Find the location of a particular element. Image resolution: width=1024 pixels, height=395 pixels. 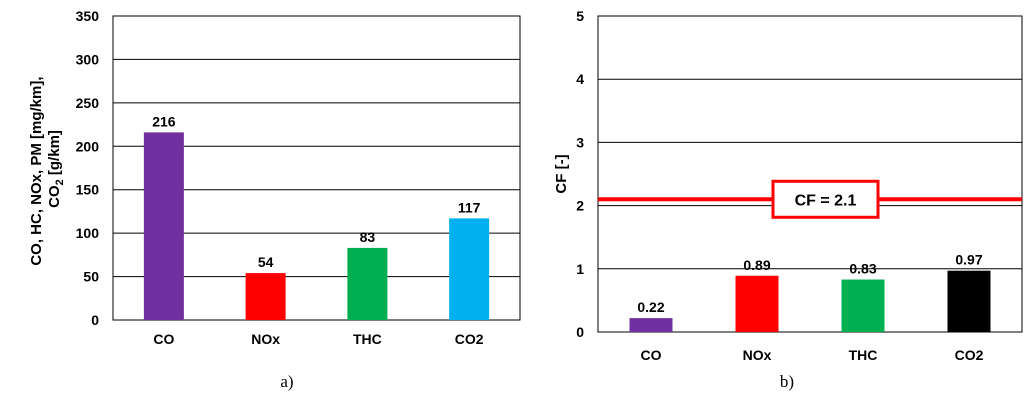

chart-b-category-co: CO is located at coordinates (651, 355).